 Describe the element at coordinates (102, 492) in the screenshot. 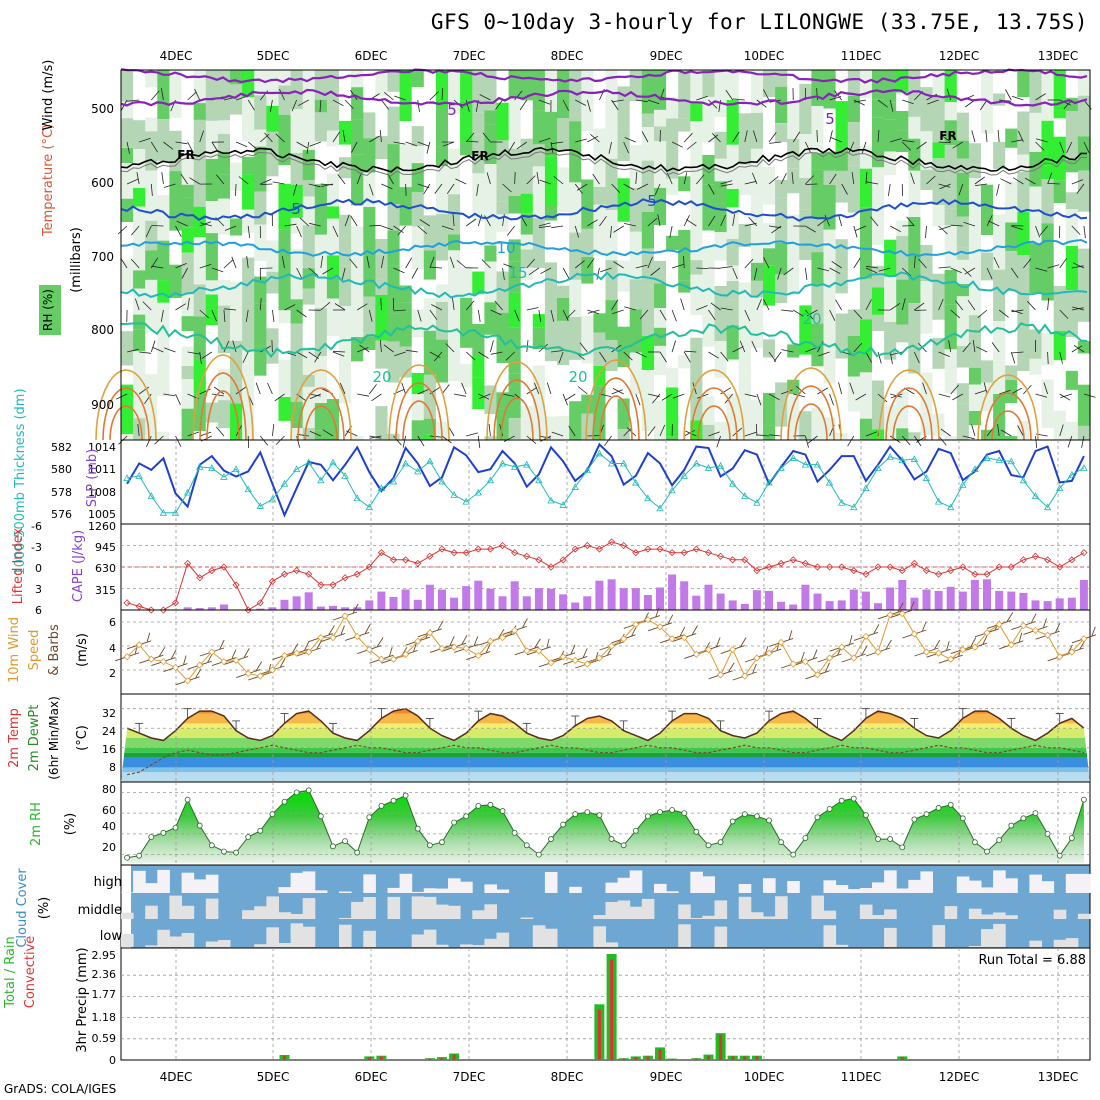

I see `slp-tick: 1008` at that location.